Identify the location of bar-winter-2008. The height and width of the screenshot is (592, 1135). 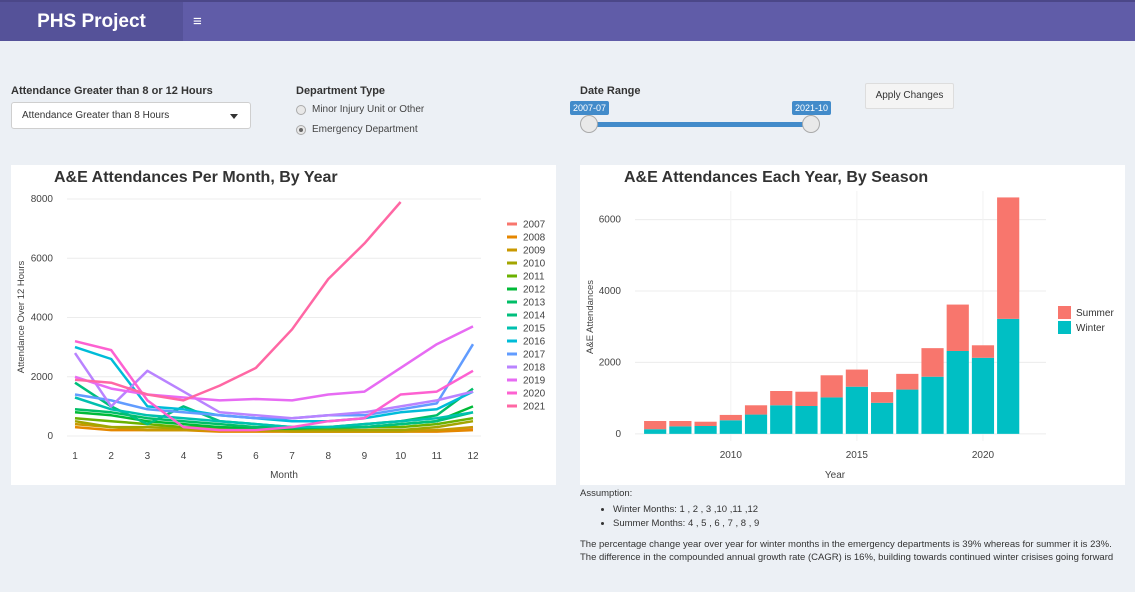
(680, 430).